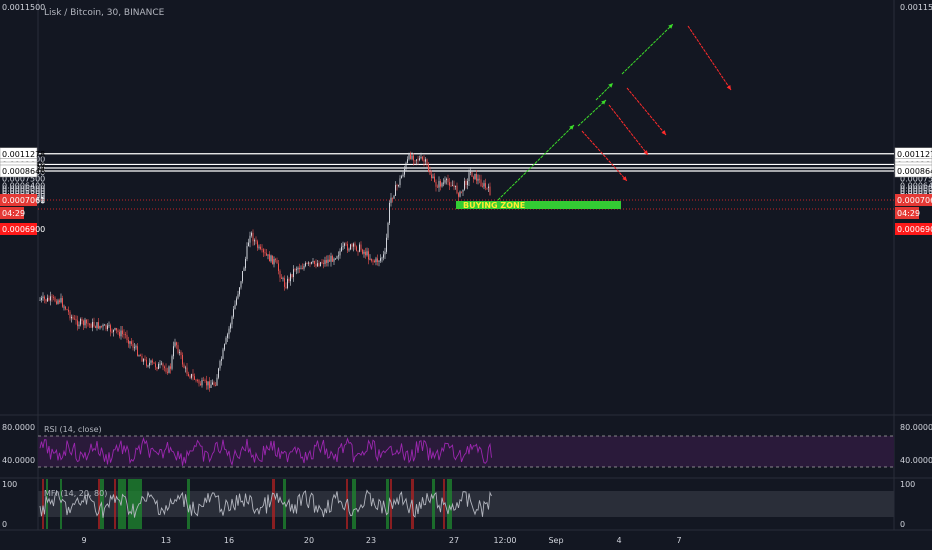 This screenshot has height=550, width=932. What do you see at coordinates (913, 200) in the screenshot?
I see `current-price-tag-right` at bounding box center [913, 200].